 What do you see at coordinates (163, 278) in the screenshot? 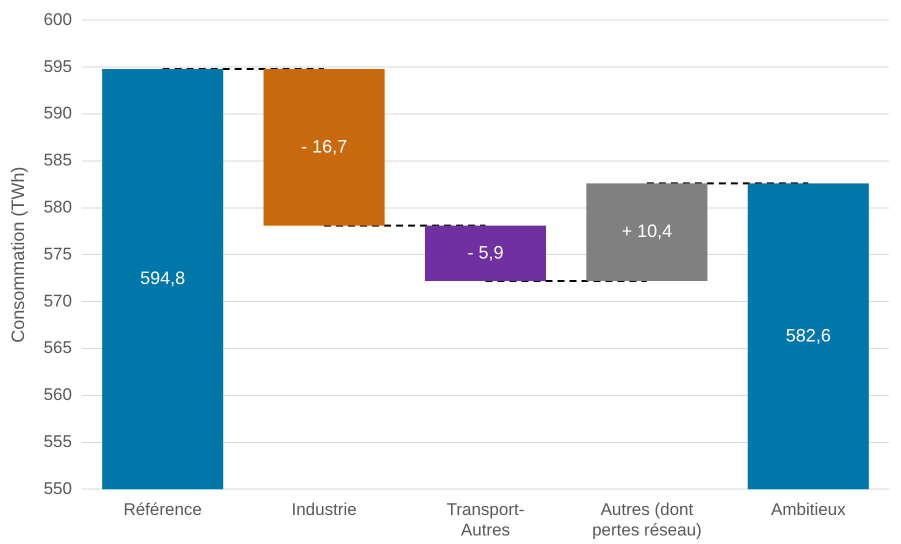
I see `data-label: 594,8` at bounding box center [163, 278].